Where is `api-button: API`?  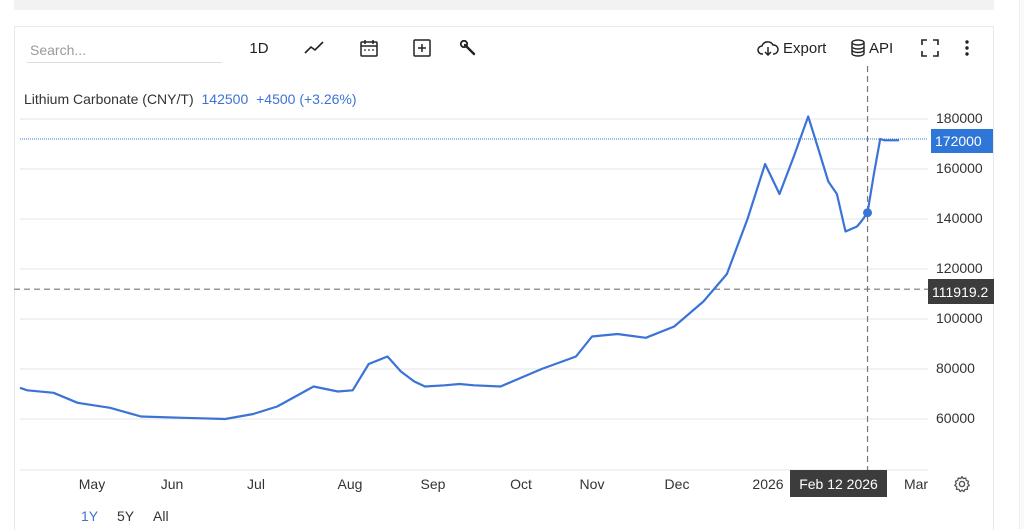
api-button: API is located at coordinates (871, 48).